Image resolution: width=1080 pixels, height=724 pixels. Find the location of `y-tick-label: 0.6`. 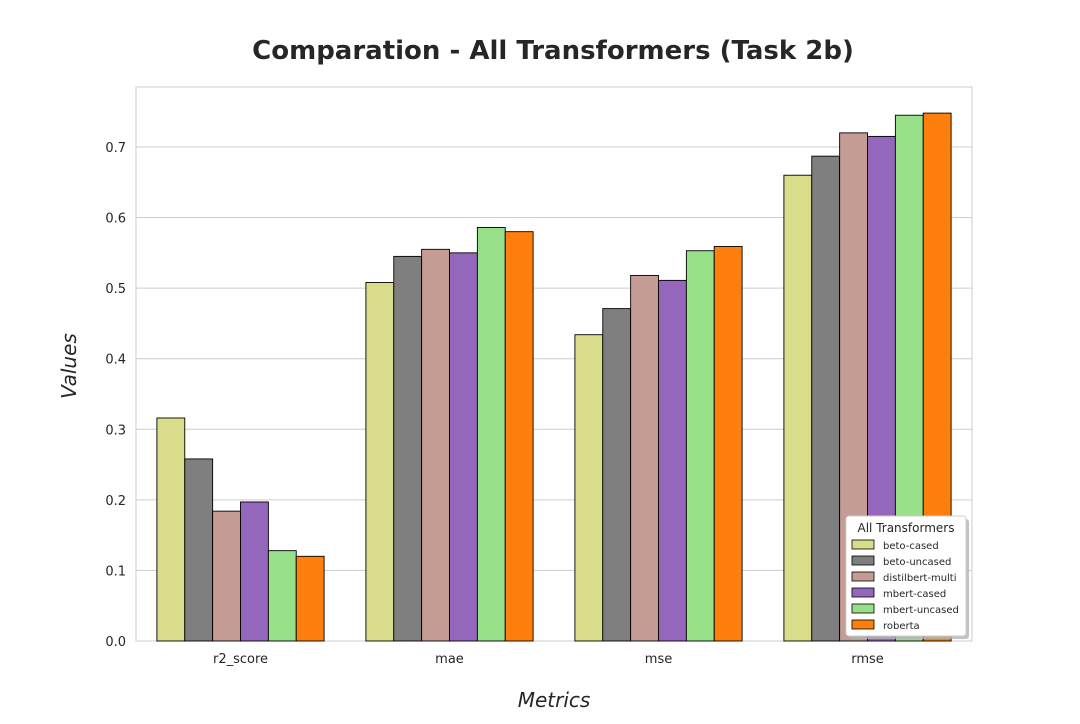

y-tick-label: 0.6 is located at coordinates (115, 219).